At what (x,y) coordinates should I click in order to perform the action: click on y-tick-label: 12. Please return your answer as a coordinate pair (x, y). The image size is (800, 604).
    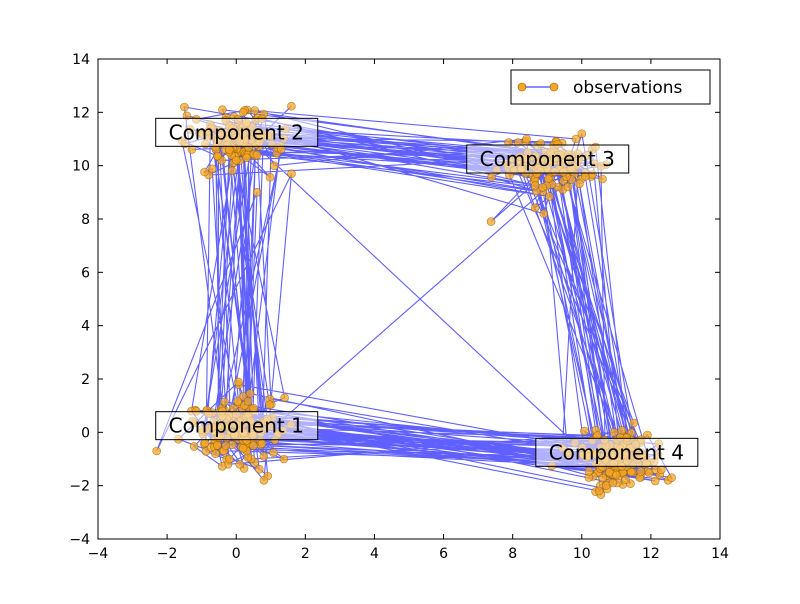
    Looking at the image, I should click on (81, 113).